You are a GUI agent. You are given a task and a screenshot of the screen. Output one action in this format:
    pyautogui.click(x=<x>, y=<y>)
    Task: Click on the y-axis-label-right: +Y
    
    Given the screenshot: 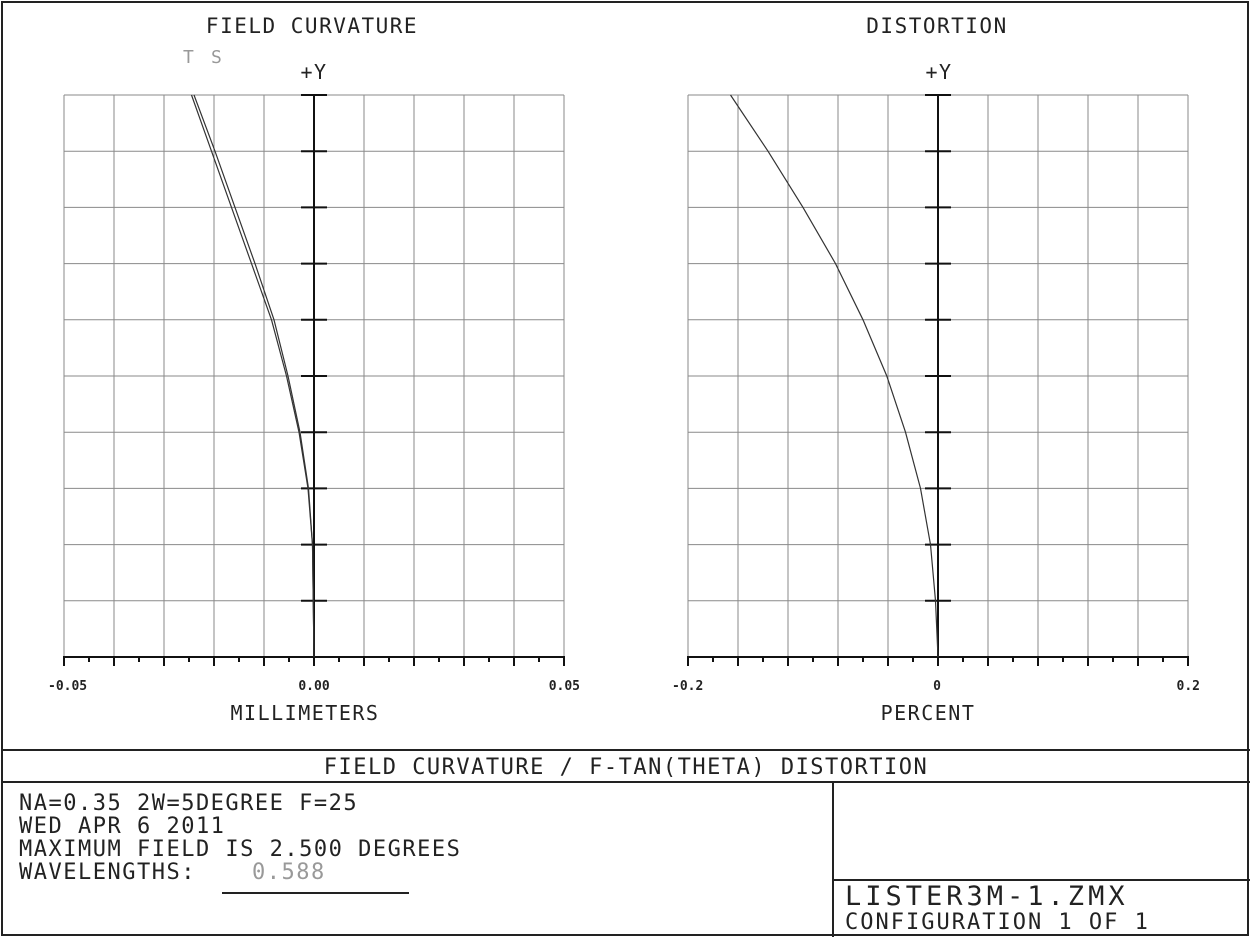 What is the action you would take?
    pyautogui.click(x=938, y=72)
    